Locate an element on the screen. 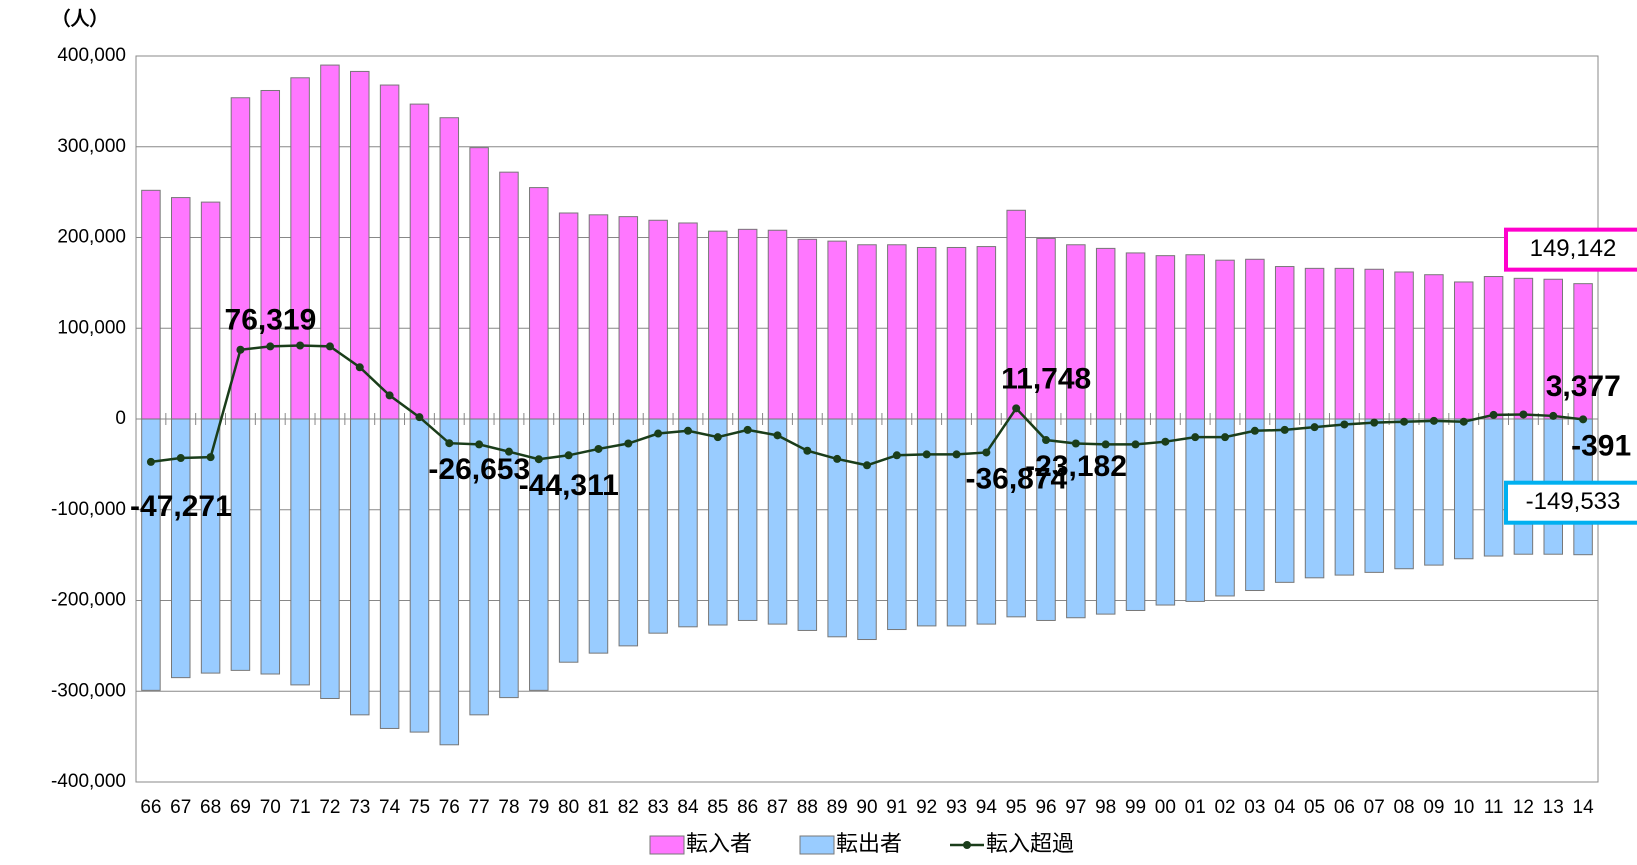 The height and width of the screenshot is (865, 1637). y-tick-label: 100,000 is located at coordinates (91, 327).